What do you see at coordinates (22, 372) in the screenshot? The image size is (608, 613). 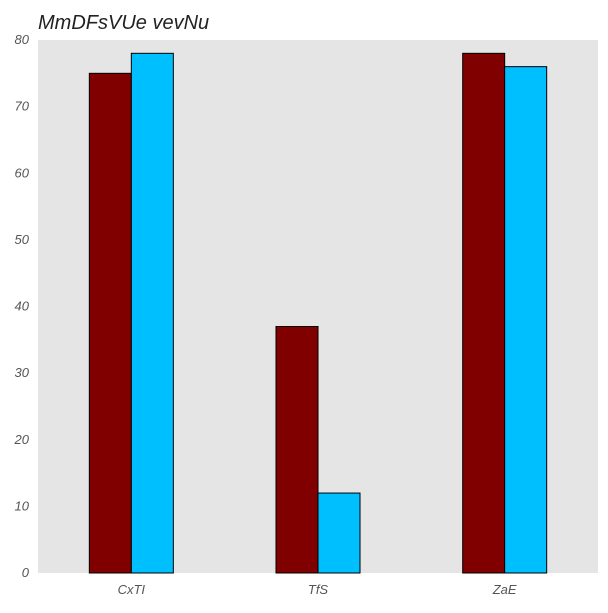 I see `y-tick-label: 30` at bounding box center [22, 372].